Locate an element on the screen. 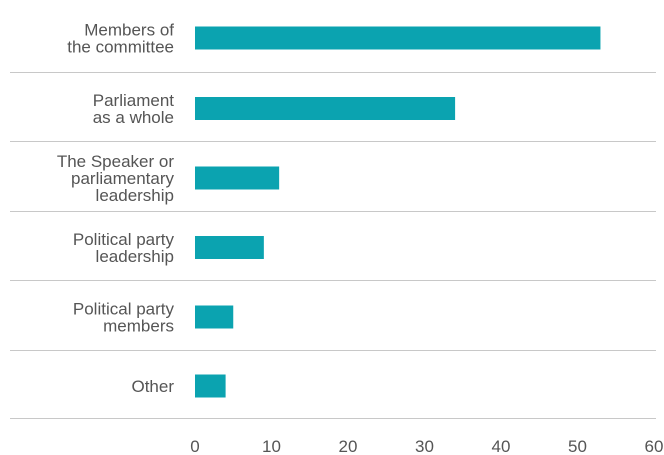 The height and width of the screenshot is (455, 664). x-tick-label: 60 is located at coordinates (654, 446).